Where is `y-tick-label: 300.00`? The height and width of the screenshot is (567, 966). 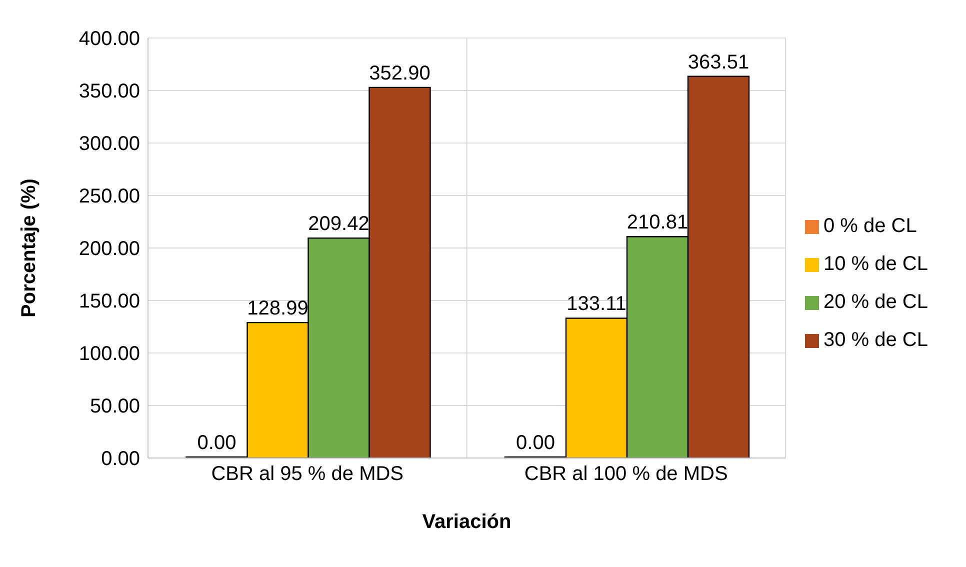
y-tick-label: 300.00 is located at coordinates (109, 144).